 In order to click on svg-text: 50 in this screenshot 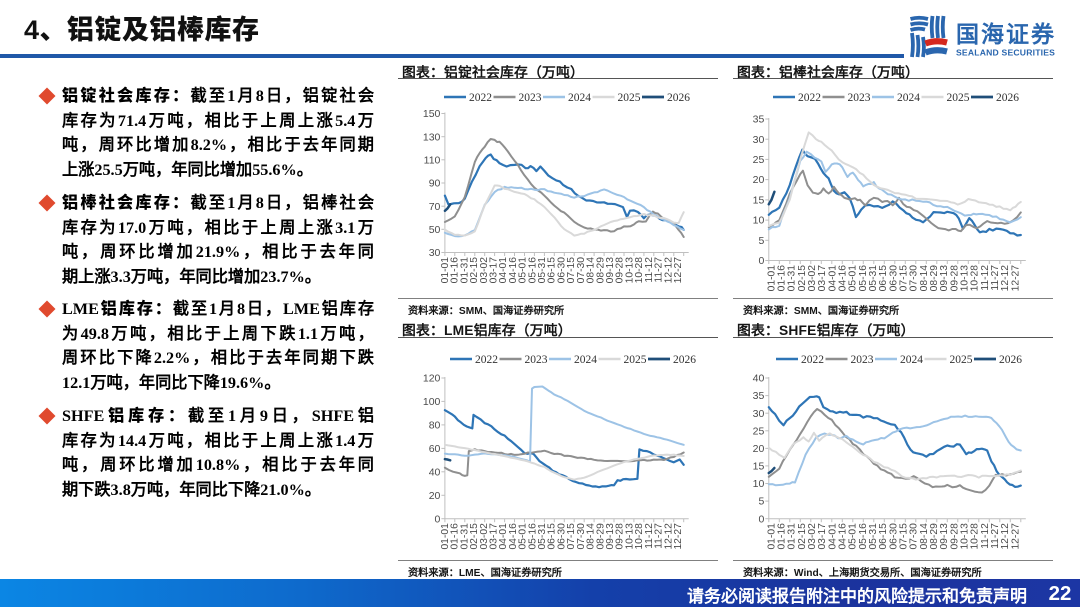, I will do `click(435, 230)`.